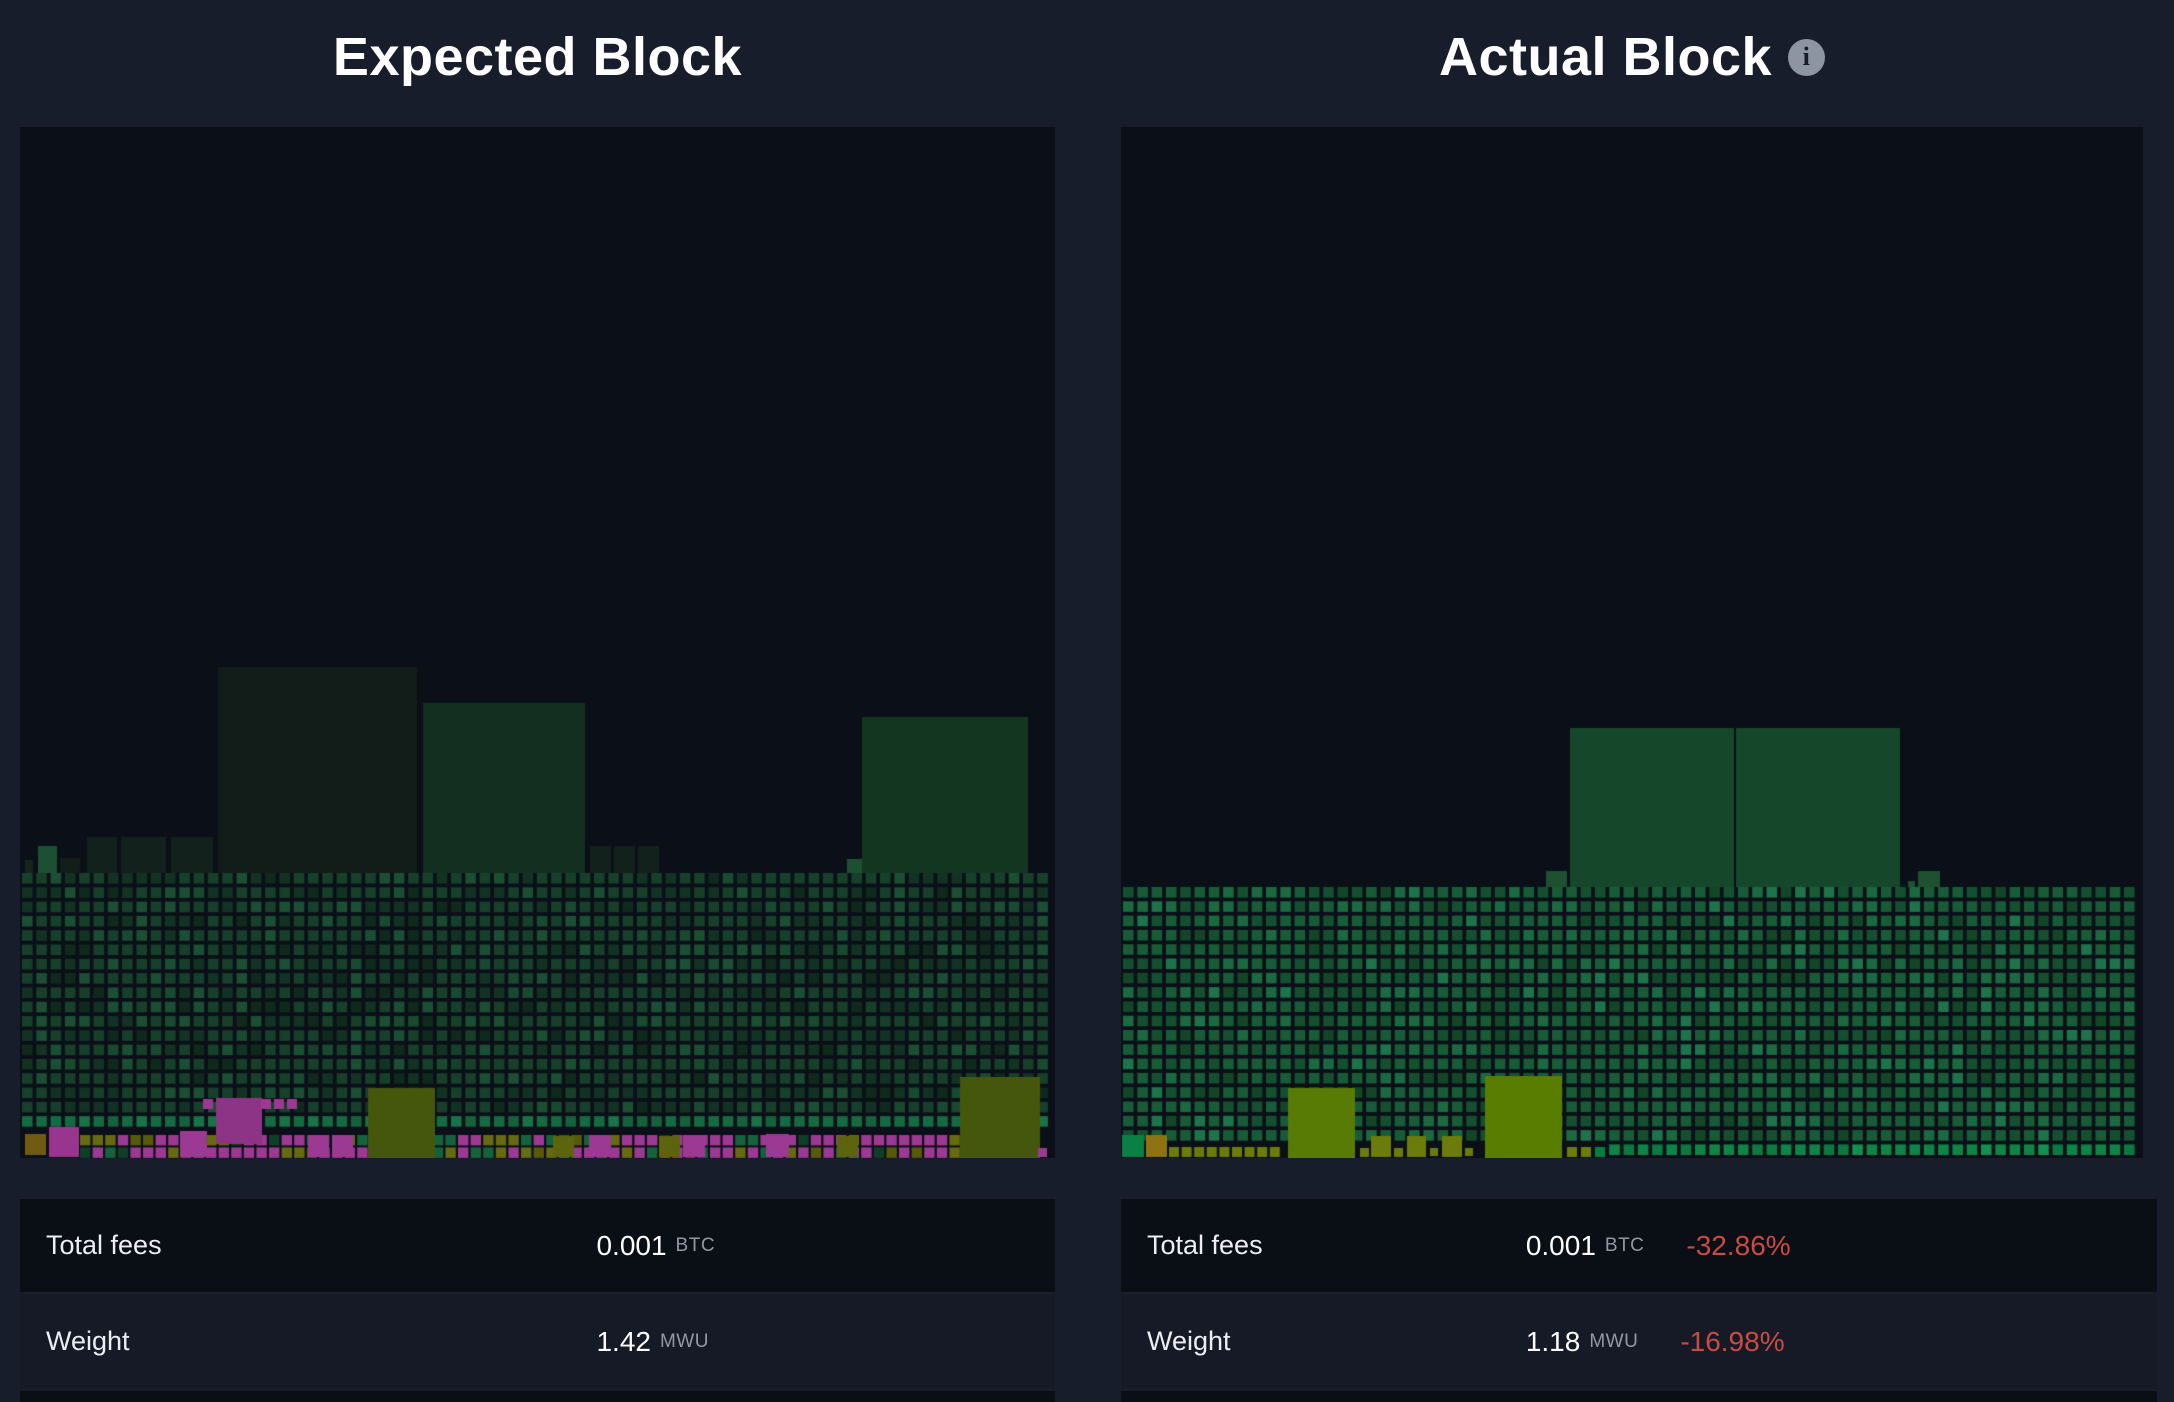  I want to click on expected-block-title: Expected Block, so click(537, 57).